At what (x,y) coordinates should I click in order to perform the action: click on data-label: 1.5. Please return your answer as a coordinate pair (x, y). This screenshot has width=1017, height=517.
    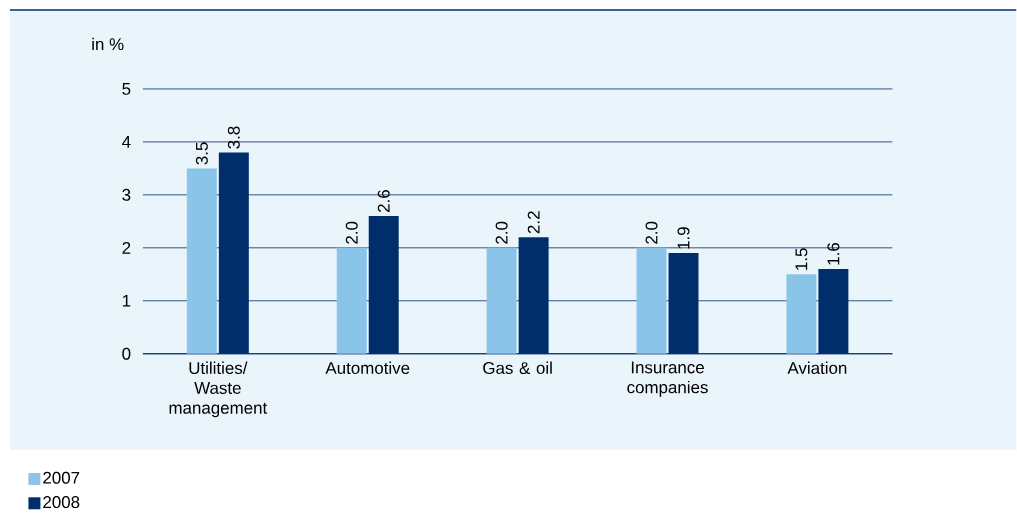
    Looking at the image, I should click on (801, 259).